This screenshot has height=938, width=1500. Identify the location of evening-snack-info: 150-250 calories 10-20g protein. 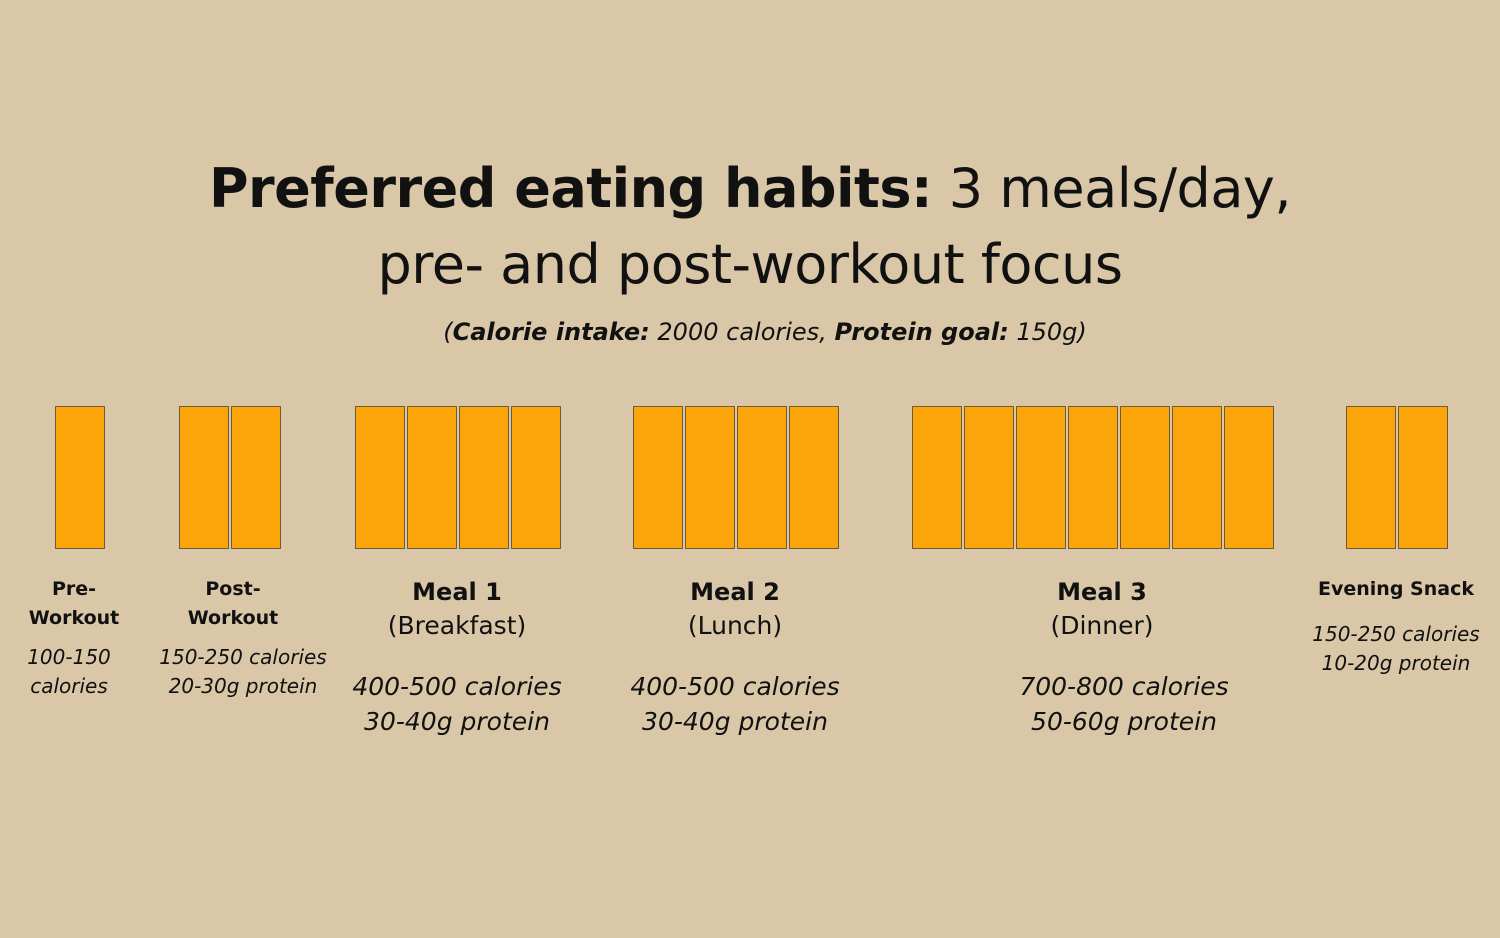
(1396, 648).